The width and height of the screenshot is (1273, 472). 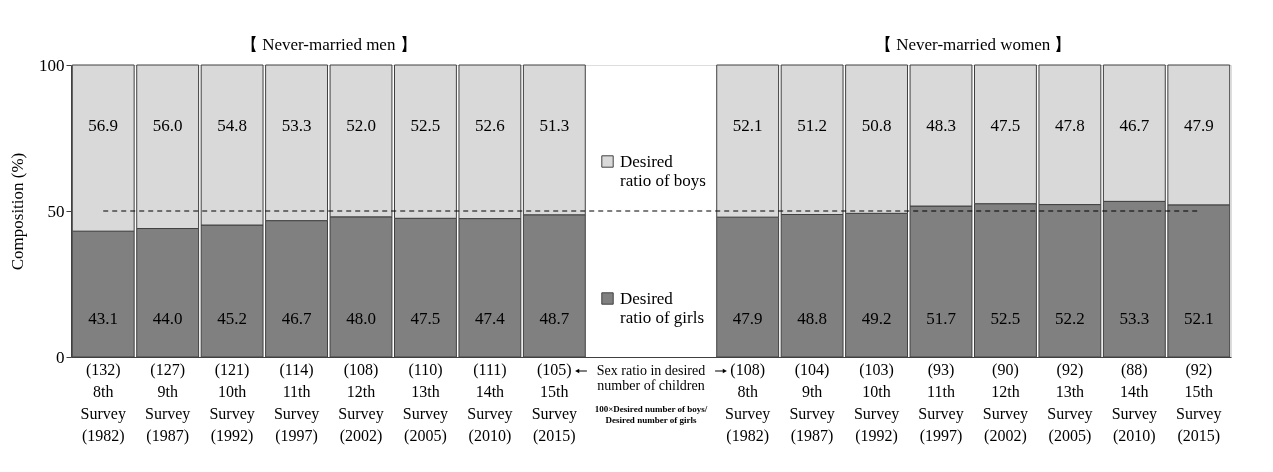 I want to click on y-tick-label: 50, so click(x=56, y=211).